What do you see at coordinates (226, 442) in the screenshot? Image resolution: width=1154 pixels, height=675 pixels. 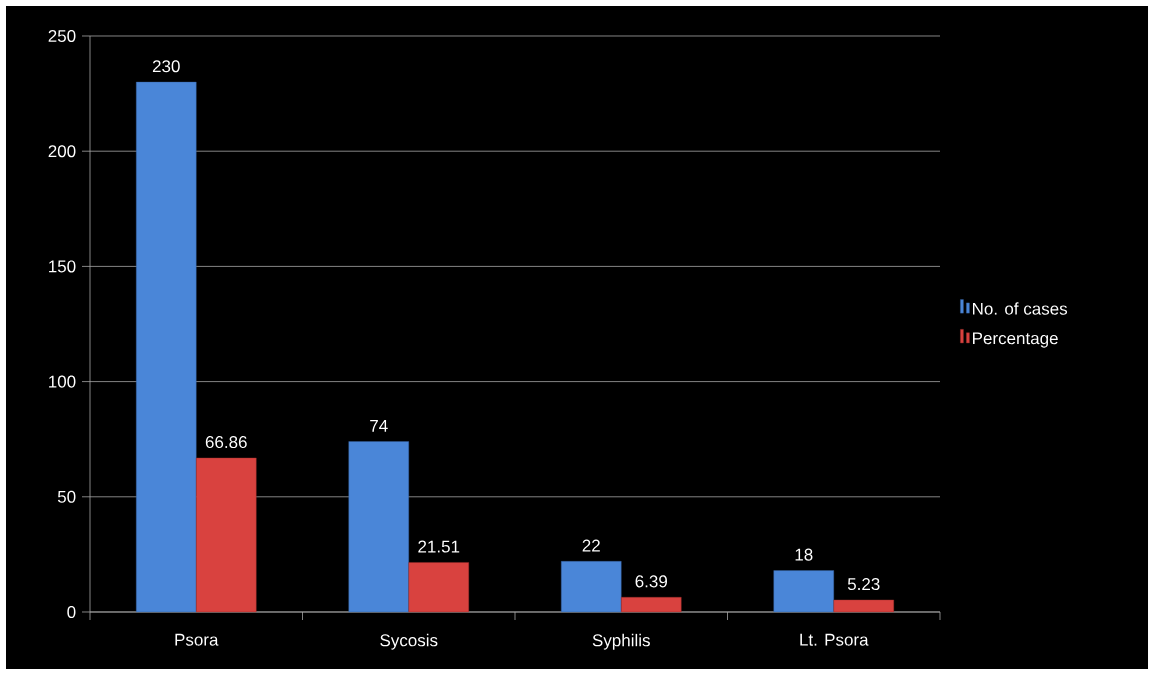 I see `data-label: 66.86` at bounding box center [226, 442].